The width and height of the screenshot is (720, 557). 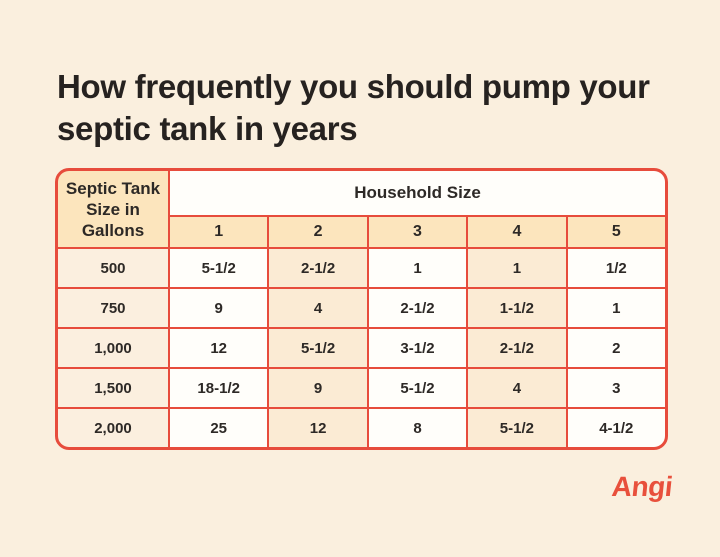 I want to click on cell-750-hh5: 1, so click(x=616, y=308).